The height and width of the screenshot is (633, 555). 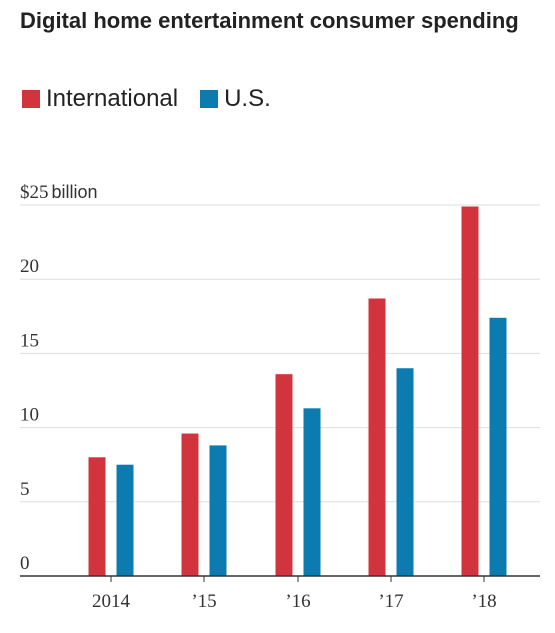 What do you see at coordinates (209, 99) in the screenshot?
I see `legend-swatch-us` at bounding box center [209, 99].